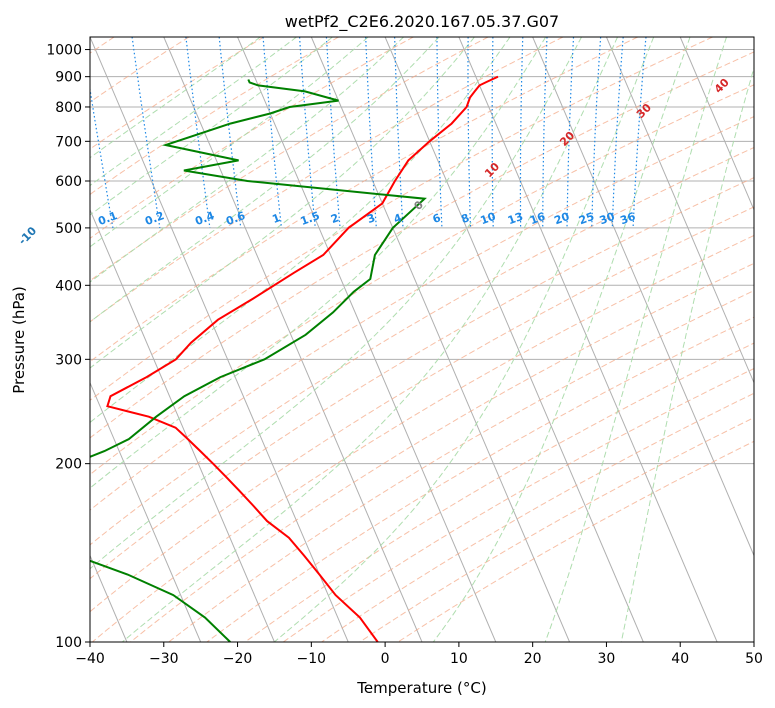 This screenshot has height=708, width=775. What do you see at coordinates (607, 659) in the screenshot?
I see `x-tick-label: 30` at bounding box center [607, 659].